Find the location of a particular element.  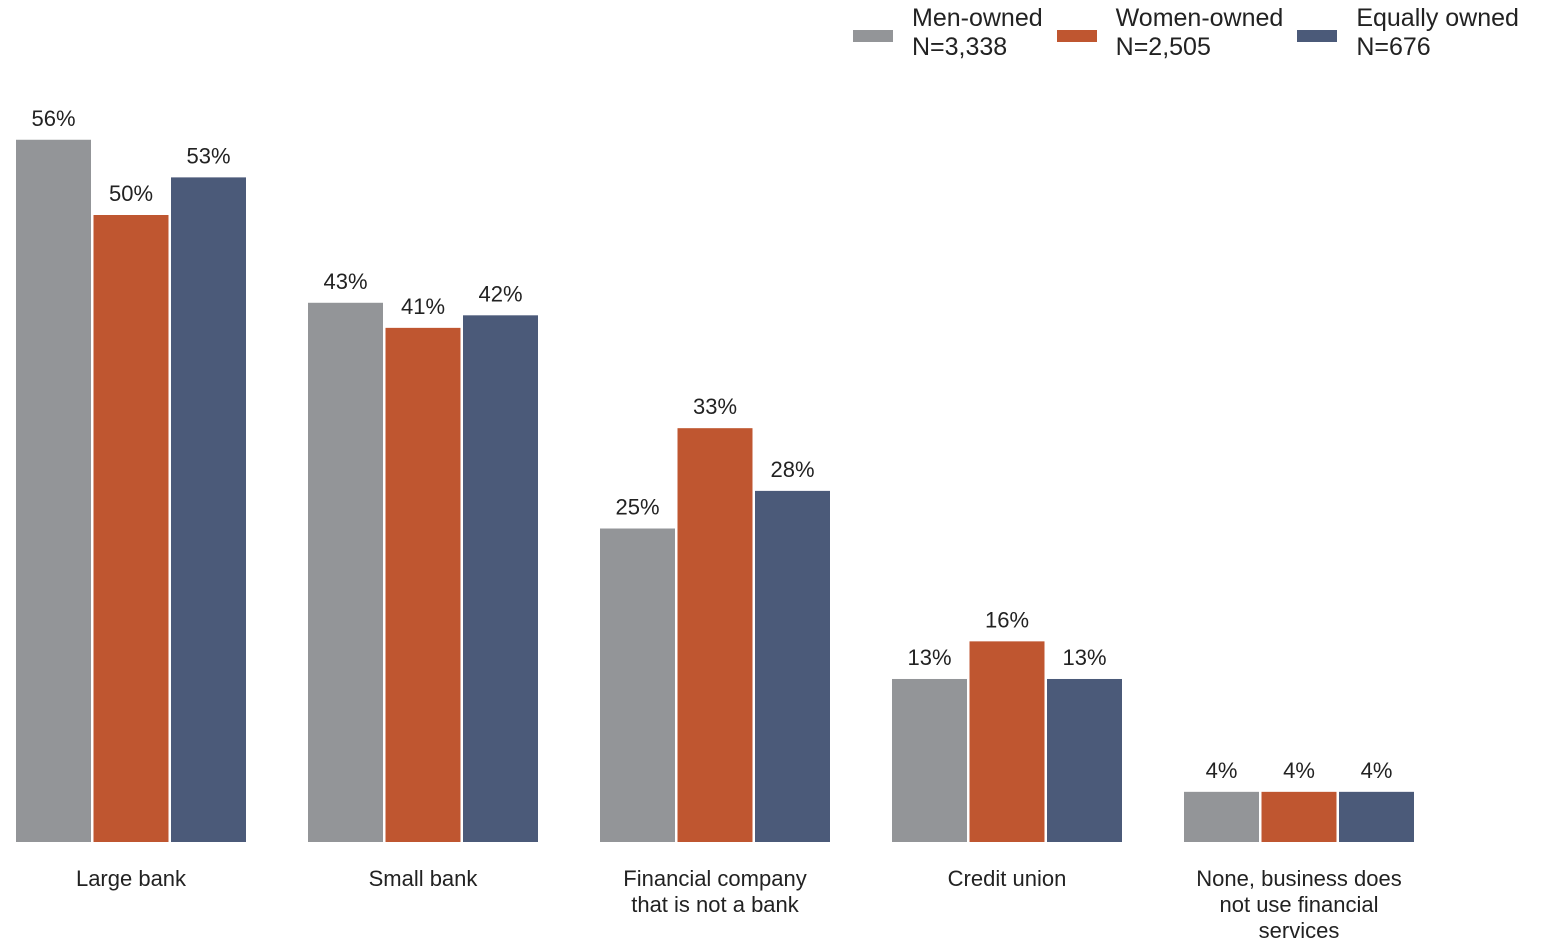

category-label-line: Small bank is located at coordinates (424, 878).